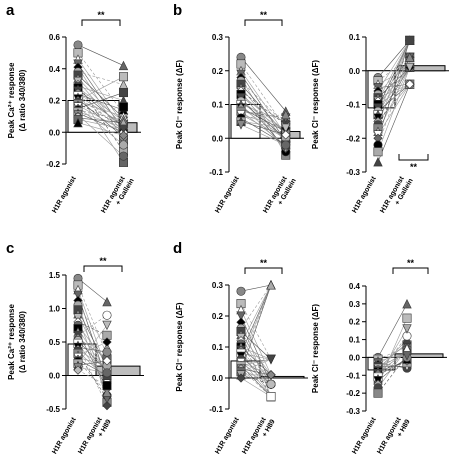 This screenshot has width=473, height=467. I want to click on y-tick-label: 0.1, so click(218, 105).